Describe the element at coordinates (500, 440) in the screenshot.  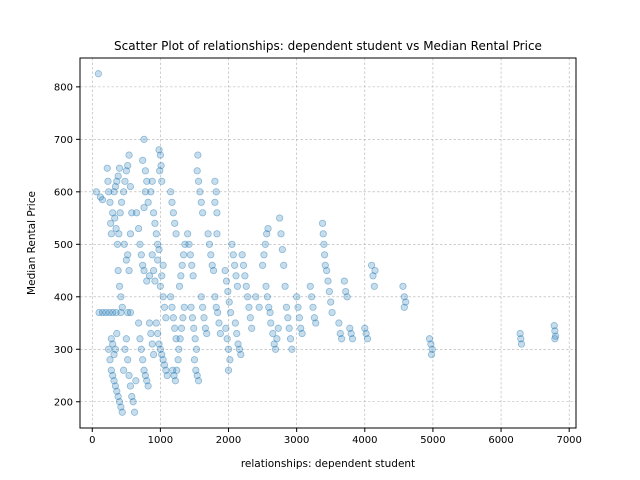
I see `x-tick-label: 6000` at that location.